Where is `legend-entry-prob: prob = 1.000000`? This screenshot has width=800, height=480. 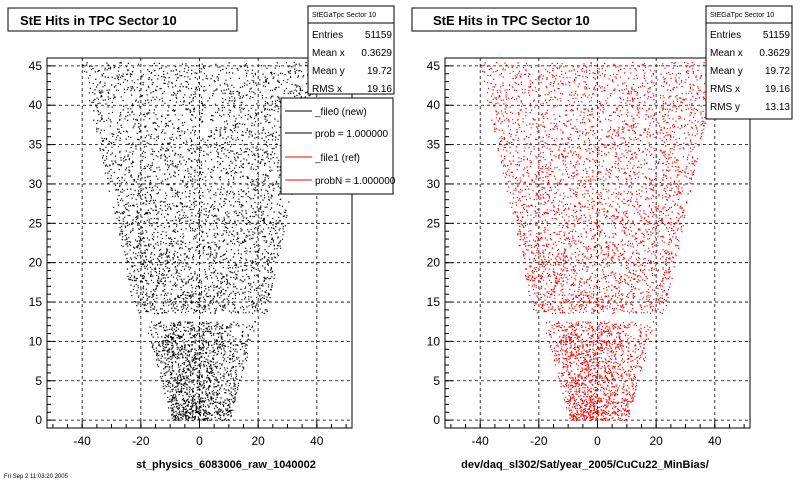
legend-entry-prob: prob = 1.000000 is located at coordinates (352, 134).